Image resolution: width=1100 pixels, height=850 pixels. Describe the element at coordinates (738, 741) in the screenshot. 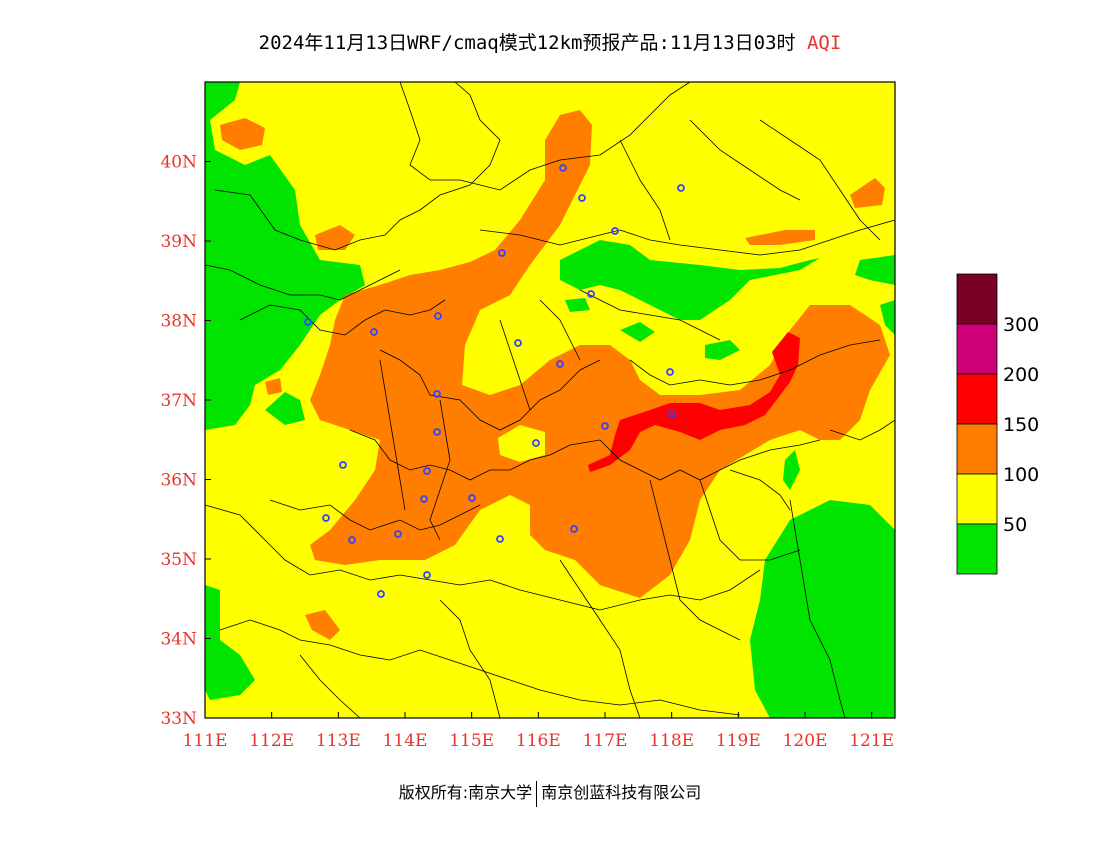

I see `x-tick-label: 119E` at that location.